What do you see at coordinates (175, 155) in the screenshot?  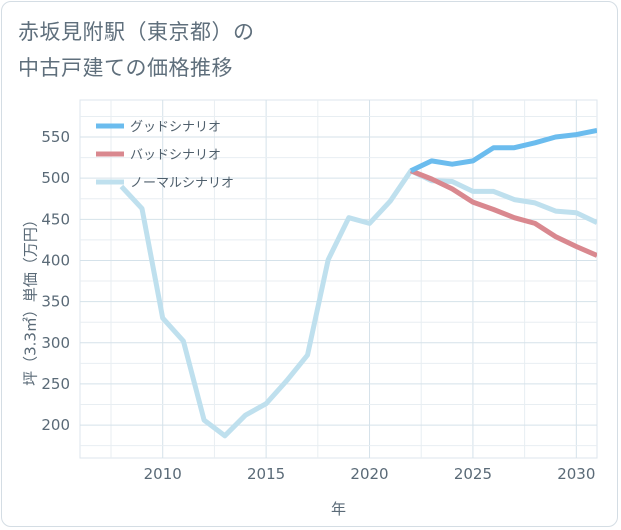 I see `legend-label: バッドシナリオ` at bounding box center [175, 155].